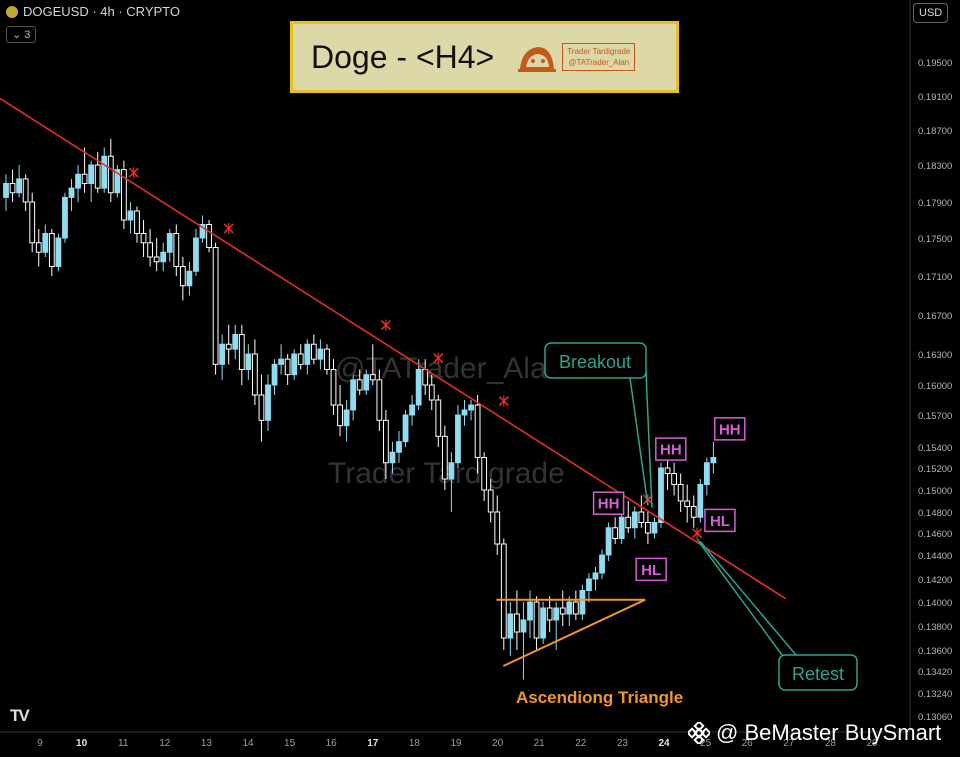 The image size is (960, 757). I want to click on tradingview-logo-icon: TV, so click(20, 715).